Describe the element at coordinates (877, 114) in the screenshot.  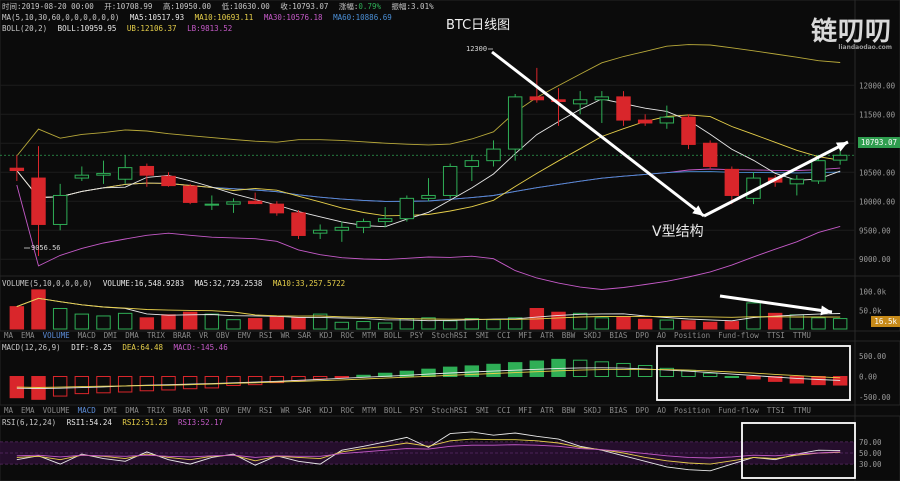
I see `price-tick-label: 11500.00` at that location.